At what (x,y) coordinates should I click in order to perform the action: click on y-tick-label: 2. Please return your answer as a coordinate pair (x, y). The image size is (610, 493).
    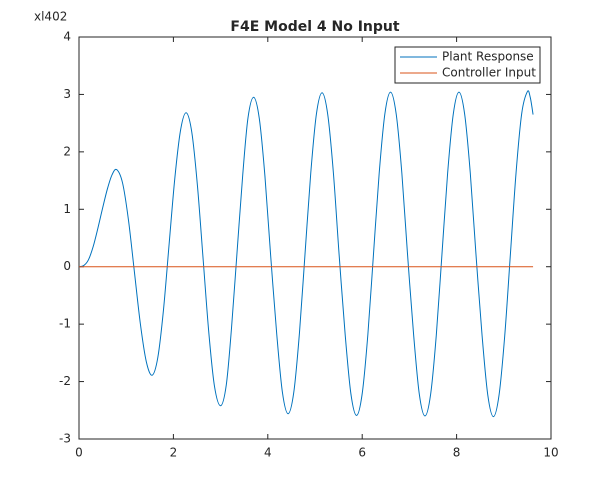
    Looking at the image, I should click on (67, 151).